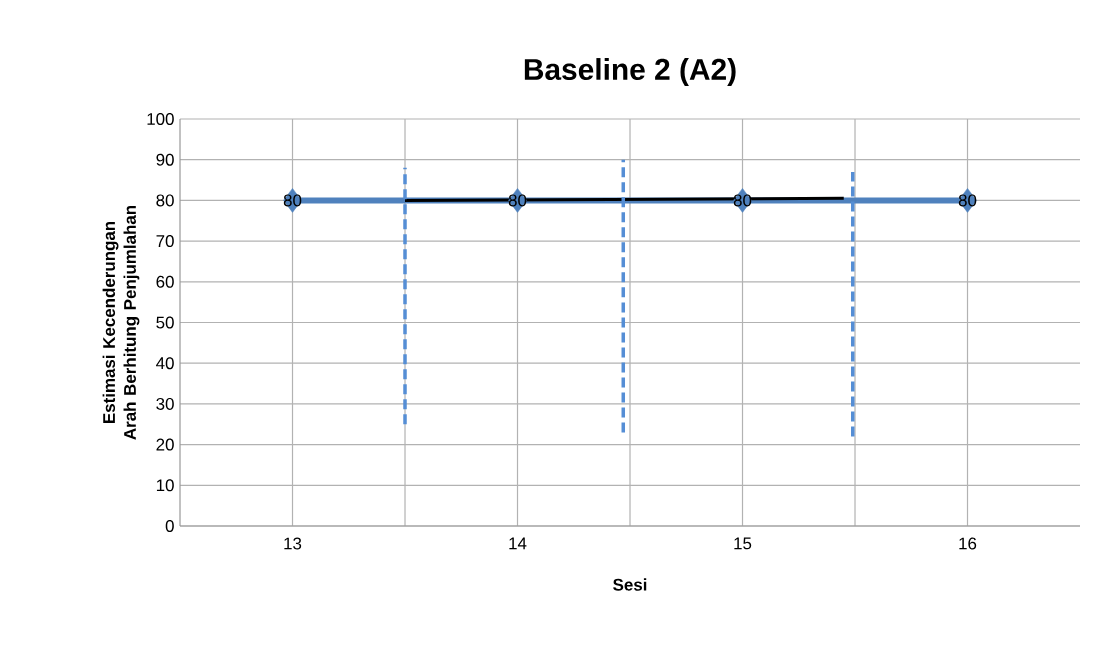 The height and width of the screenshot is (645, 1104). I want to click on y-tick-label: 70, so click(165, 241).